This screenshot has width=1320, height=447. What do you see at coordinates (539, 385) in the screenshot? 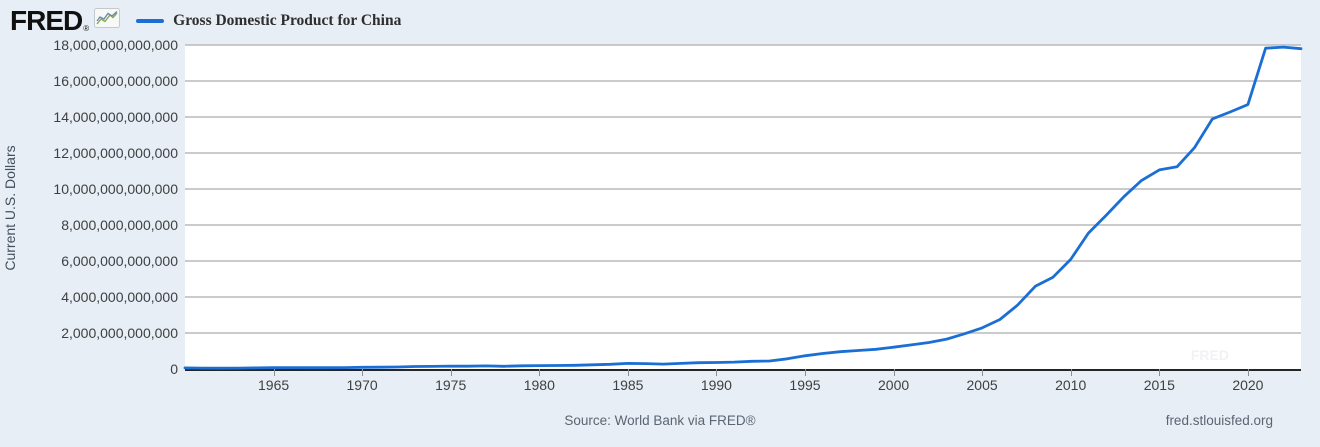
I see `x-tick-label: 1980` at bounding box center [539, 385].